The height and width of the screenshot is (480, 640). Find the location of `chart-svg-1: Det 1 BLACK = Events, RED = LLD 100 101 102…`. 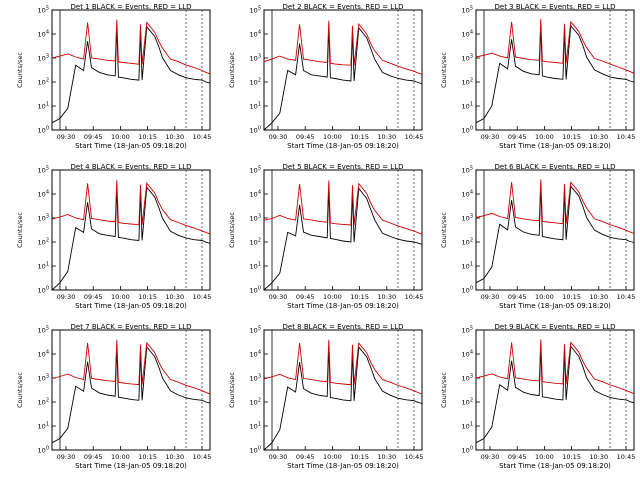

chart-svg-1: Det 1 BLACK = Events, RED = LLD 100 101 102… is located at coordinates (113, 76).